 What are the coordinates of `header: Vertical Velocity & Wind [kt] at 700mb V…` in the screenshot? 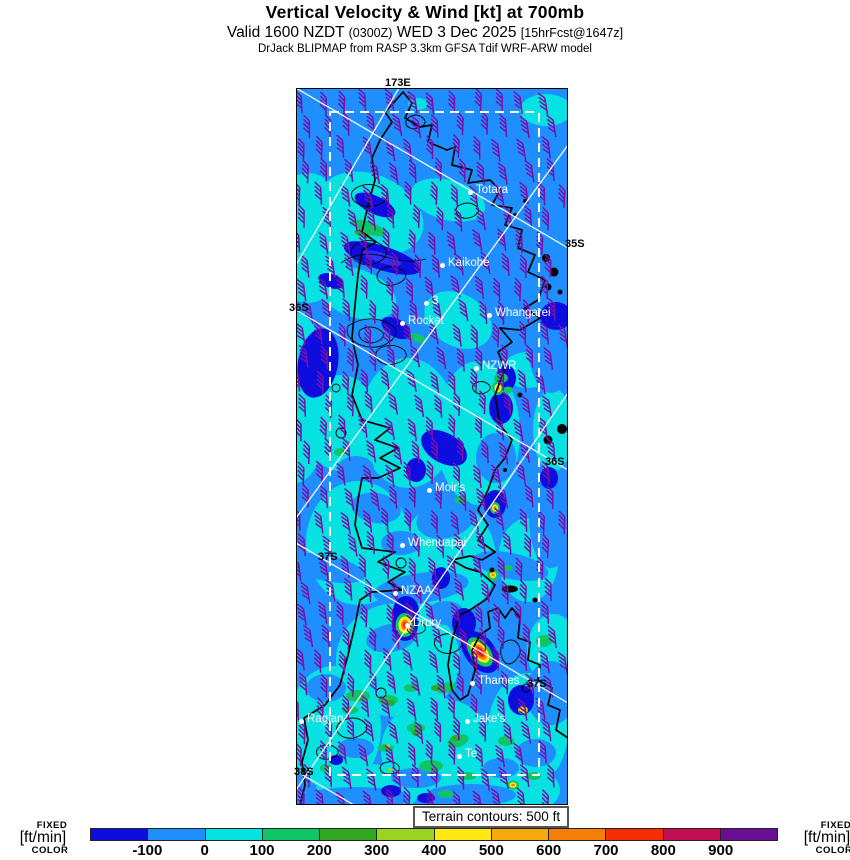 It's located at (425, 28).